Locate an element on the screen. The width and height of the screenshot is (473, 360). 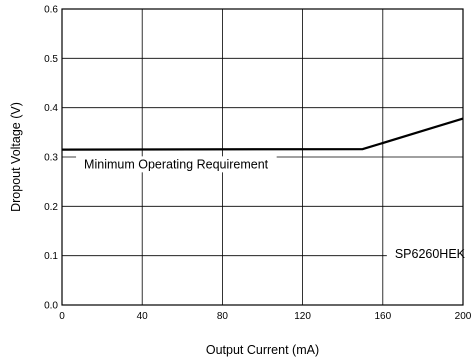
x-tick-label: 160 is located at coordinates (382, 316).